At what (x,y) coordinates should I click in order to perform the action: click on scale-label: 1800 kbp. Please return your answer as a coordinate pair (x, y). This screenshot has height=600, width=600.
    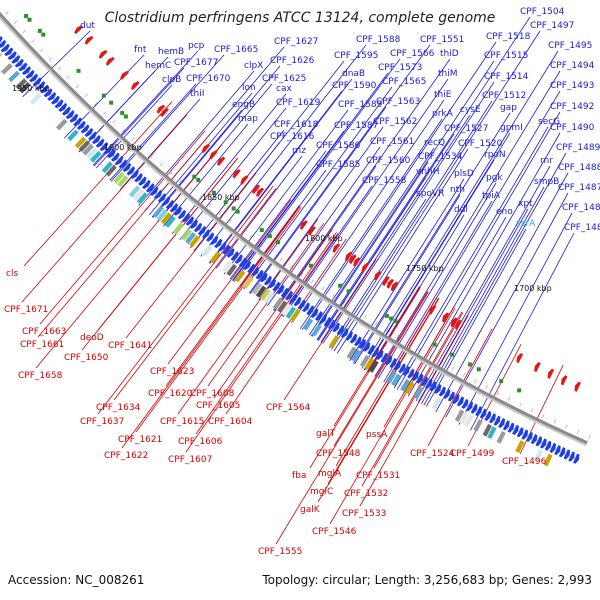
    Looking at the image, I should click on (324, 238).